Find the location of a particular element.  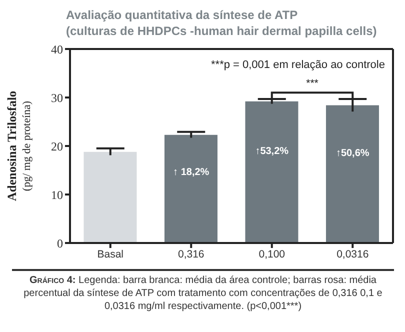

annotation: *** is located at coordinates (312, 84).